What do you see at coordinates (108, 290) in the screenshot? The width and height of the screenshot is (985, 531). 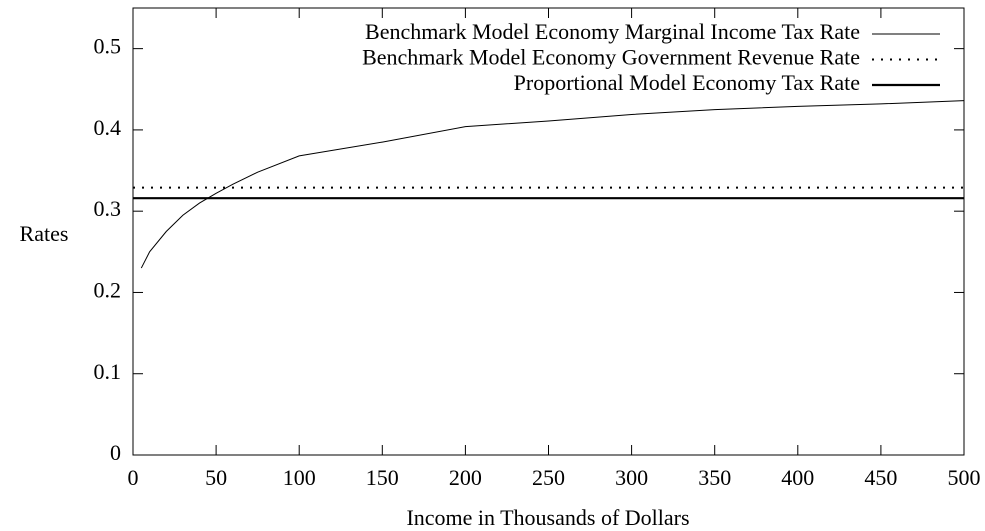 I see `y-tick-label: 0.2` at bounding box center [108, 290].